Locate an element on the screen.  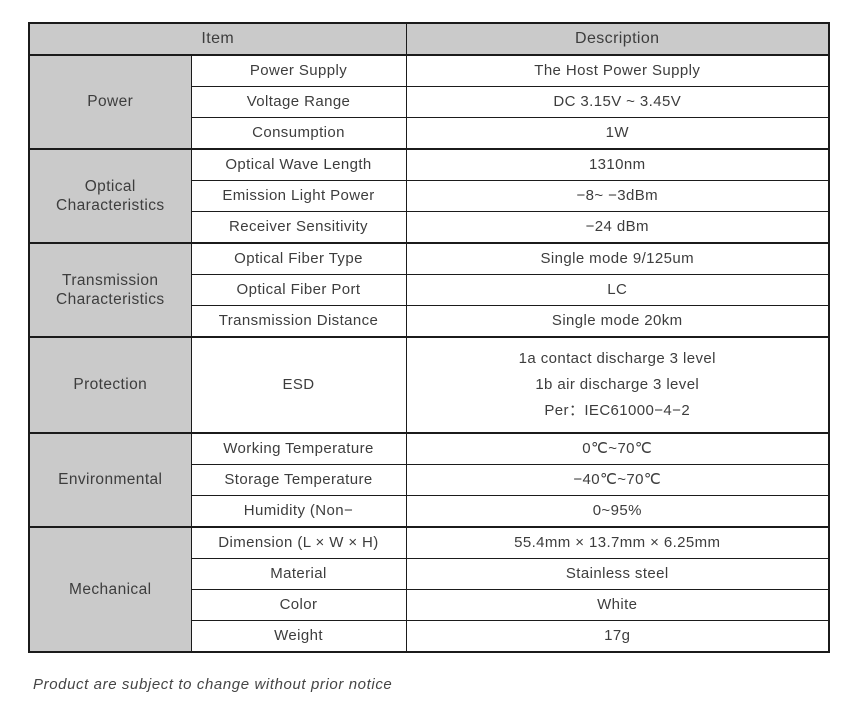
parameter-cell: ESD is located at coordinates (298, 385).